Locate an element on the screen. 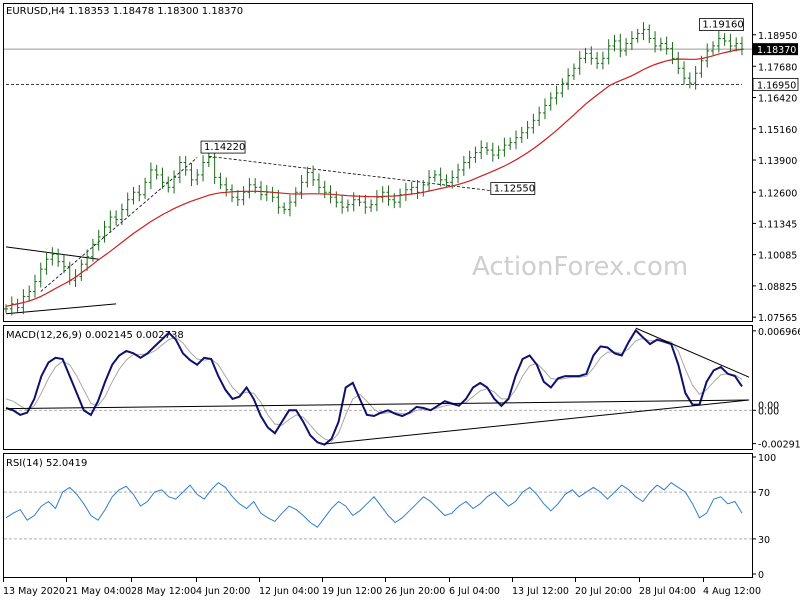 The height and width of the screenshot is (600, 800). support-price-box is located at coordinates (775, 84).